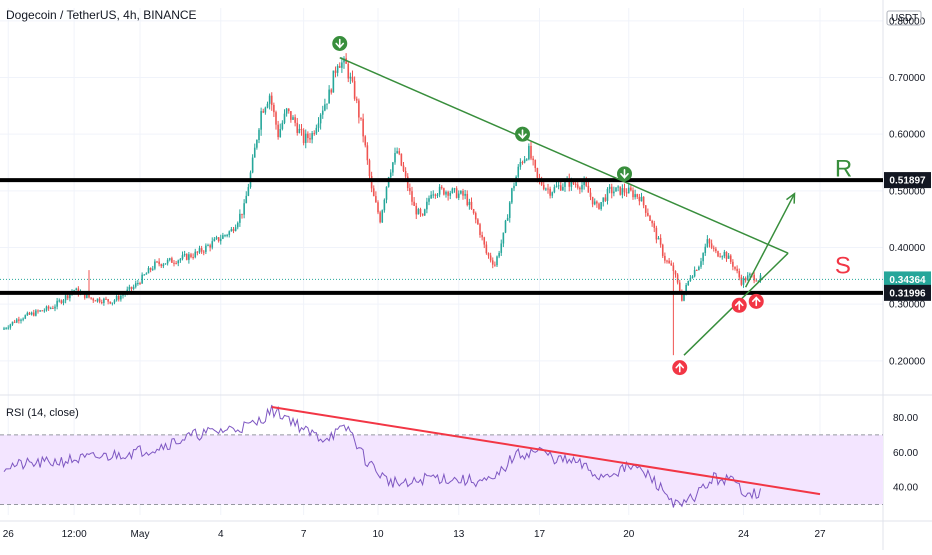 The image size is (932, 555). I want to click on annotation-s: S, so click(843, 266).